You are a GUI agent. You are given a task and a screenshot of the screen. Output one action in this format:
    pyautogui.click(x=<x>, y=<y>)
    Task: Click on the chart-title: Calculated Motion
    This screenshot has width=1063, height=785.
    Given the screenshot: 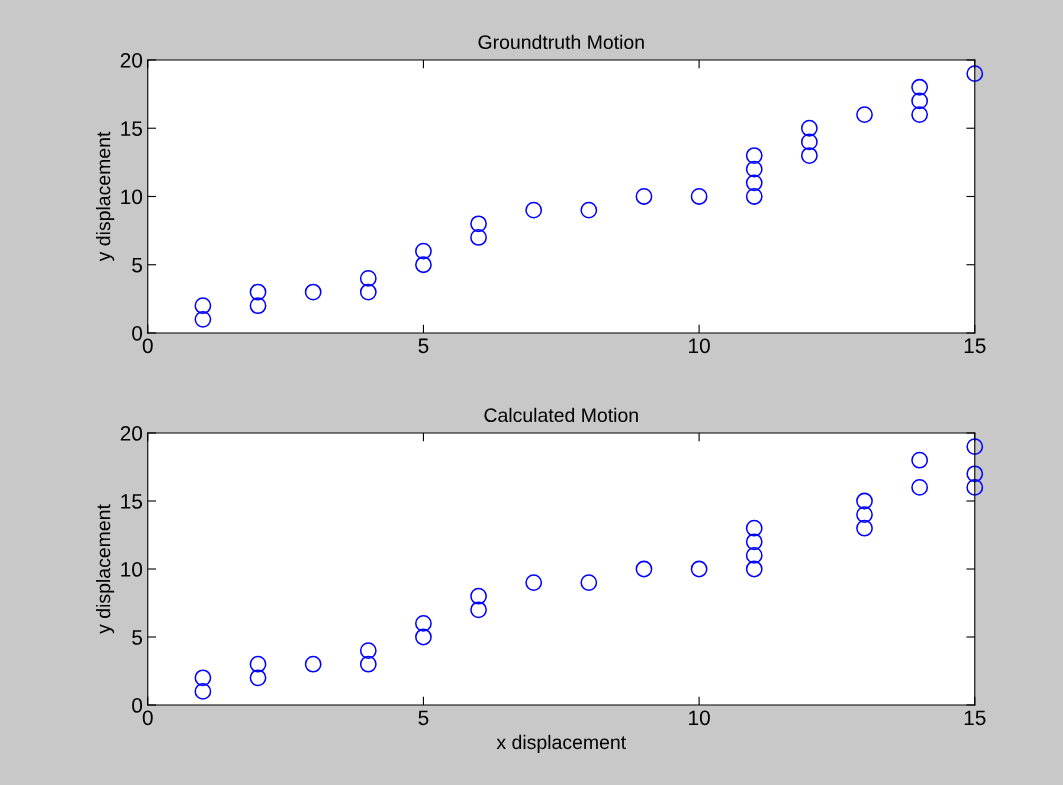 What is the action you would take?
    pyautogui.click(x=561, y=415)
    